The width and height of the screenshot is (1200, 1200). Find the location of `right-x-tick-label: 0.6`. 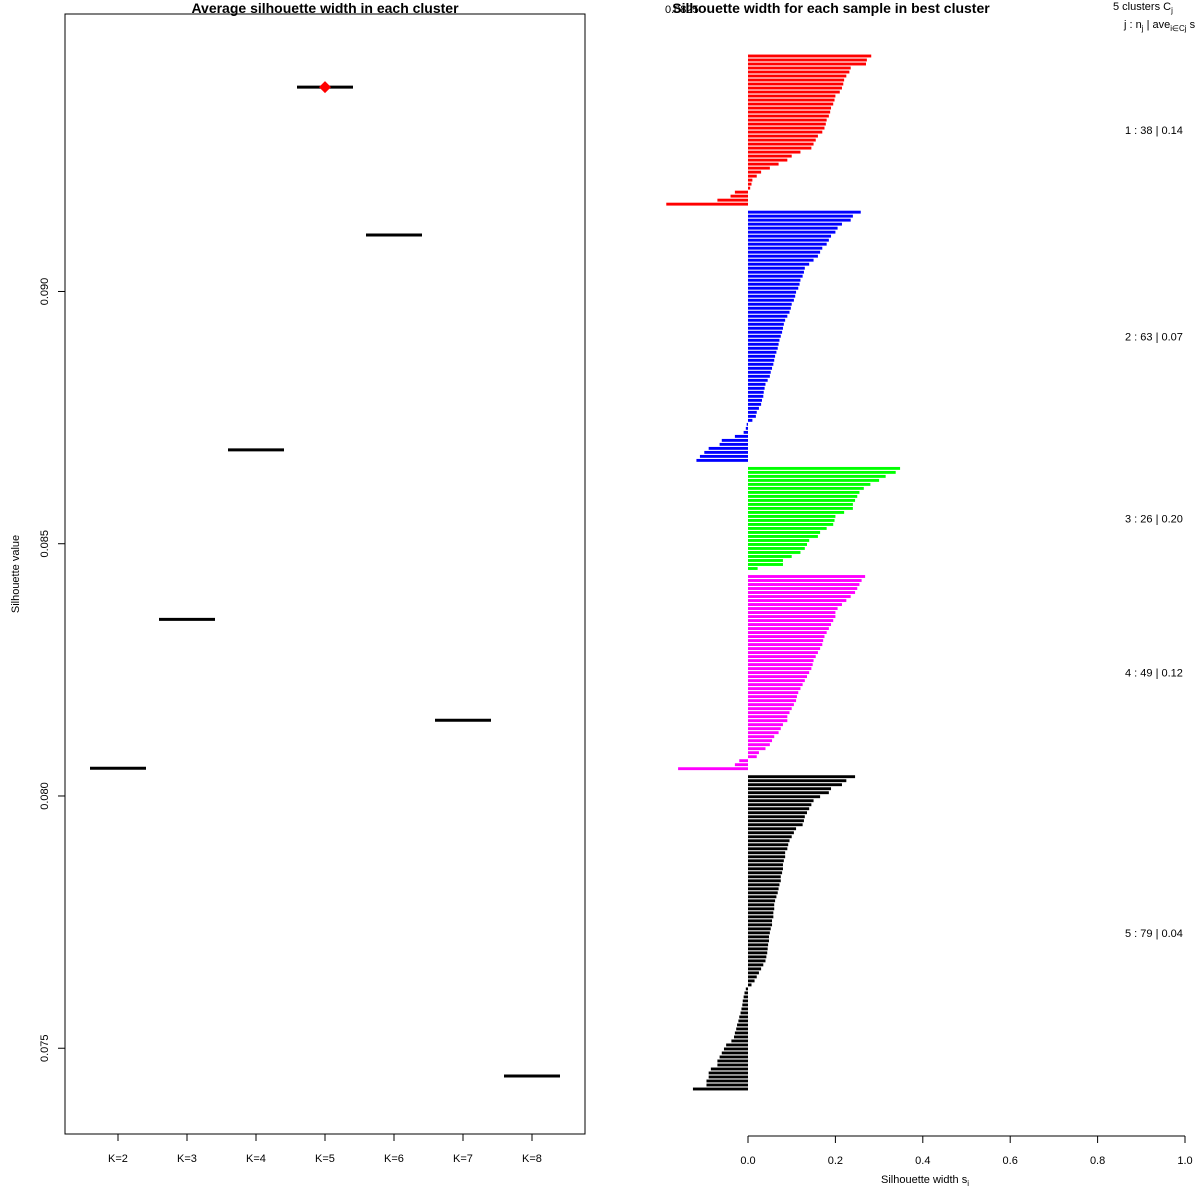

right-x-tick-label: 0.6 is located at coordinates (1010, 1161).